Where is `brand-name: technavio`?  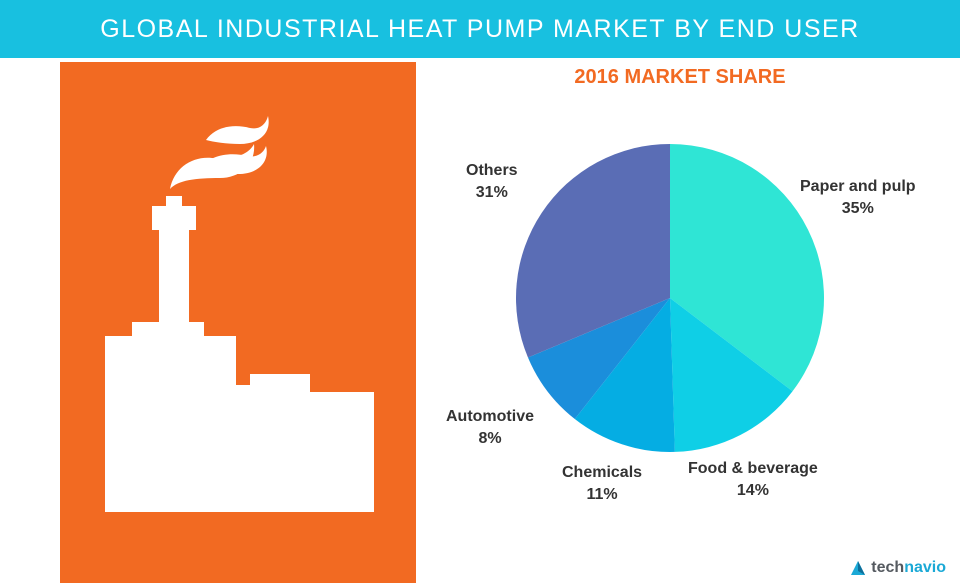 brand-name: technavio is located at coordinates (908, 568).